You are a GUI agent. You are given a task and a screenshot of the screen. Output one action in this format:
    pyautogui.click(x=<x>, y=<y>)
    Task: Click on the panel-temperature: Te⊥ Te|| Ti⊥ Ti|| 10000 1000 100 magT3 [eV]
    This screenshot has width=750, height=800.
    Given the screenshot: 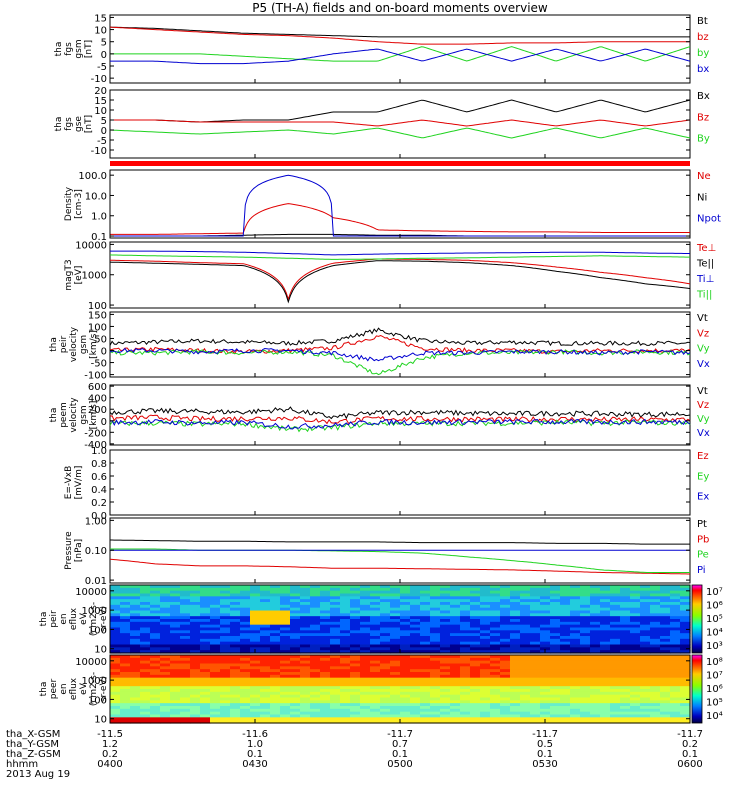 What is the action you would take?
    pyautogui.click(x=390, y=276)
    